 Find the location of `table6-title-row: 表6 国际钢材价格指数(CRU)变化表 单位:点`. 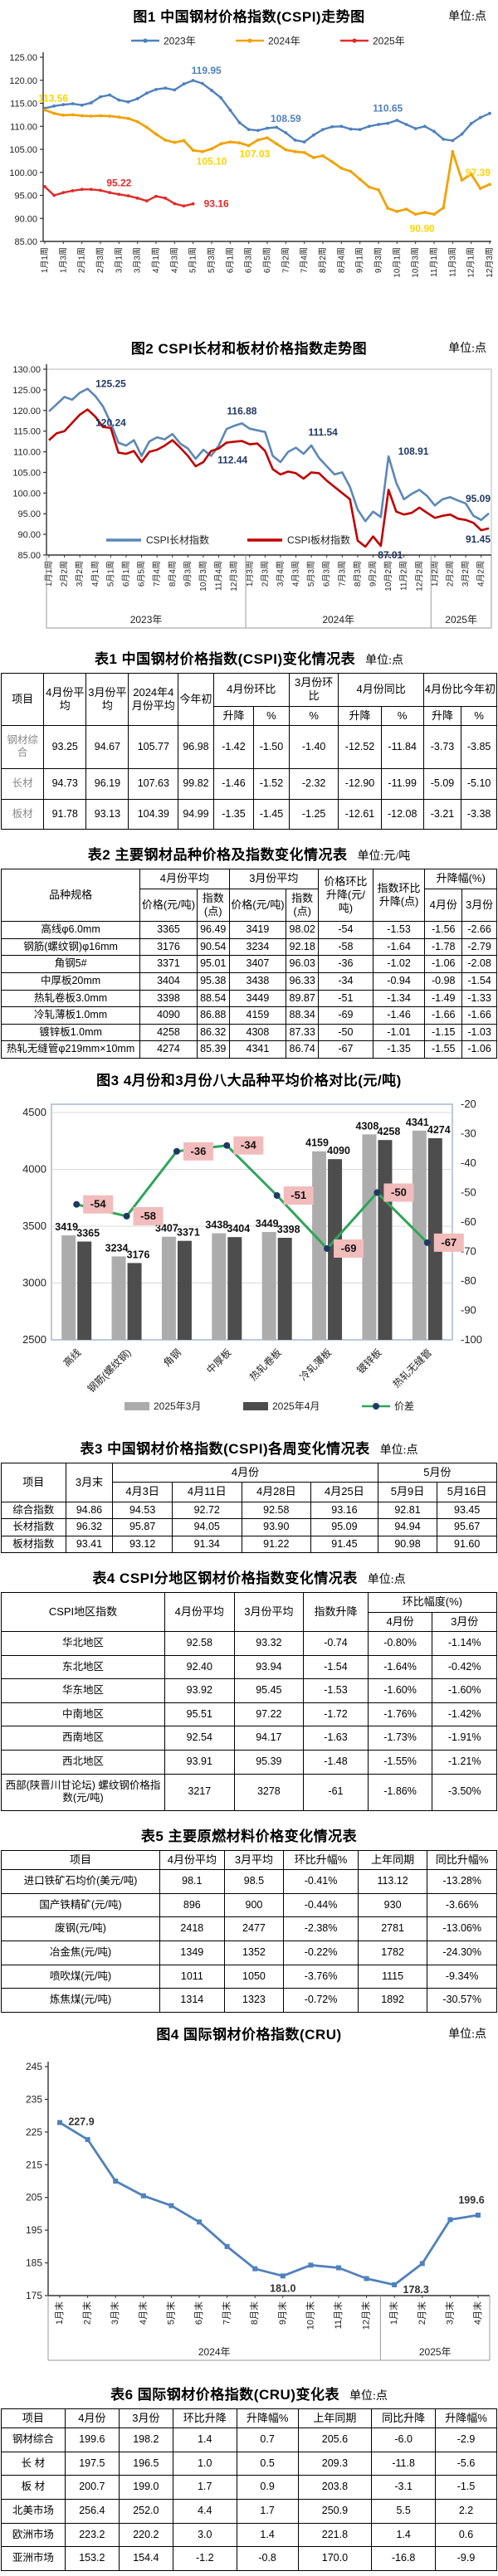

table6-title-row: 表6 国际钢材价格指数(CRU)变化表 单位:点 is located at coordinates (249, 2390).